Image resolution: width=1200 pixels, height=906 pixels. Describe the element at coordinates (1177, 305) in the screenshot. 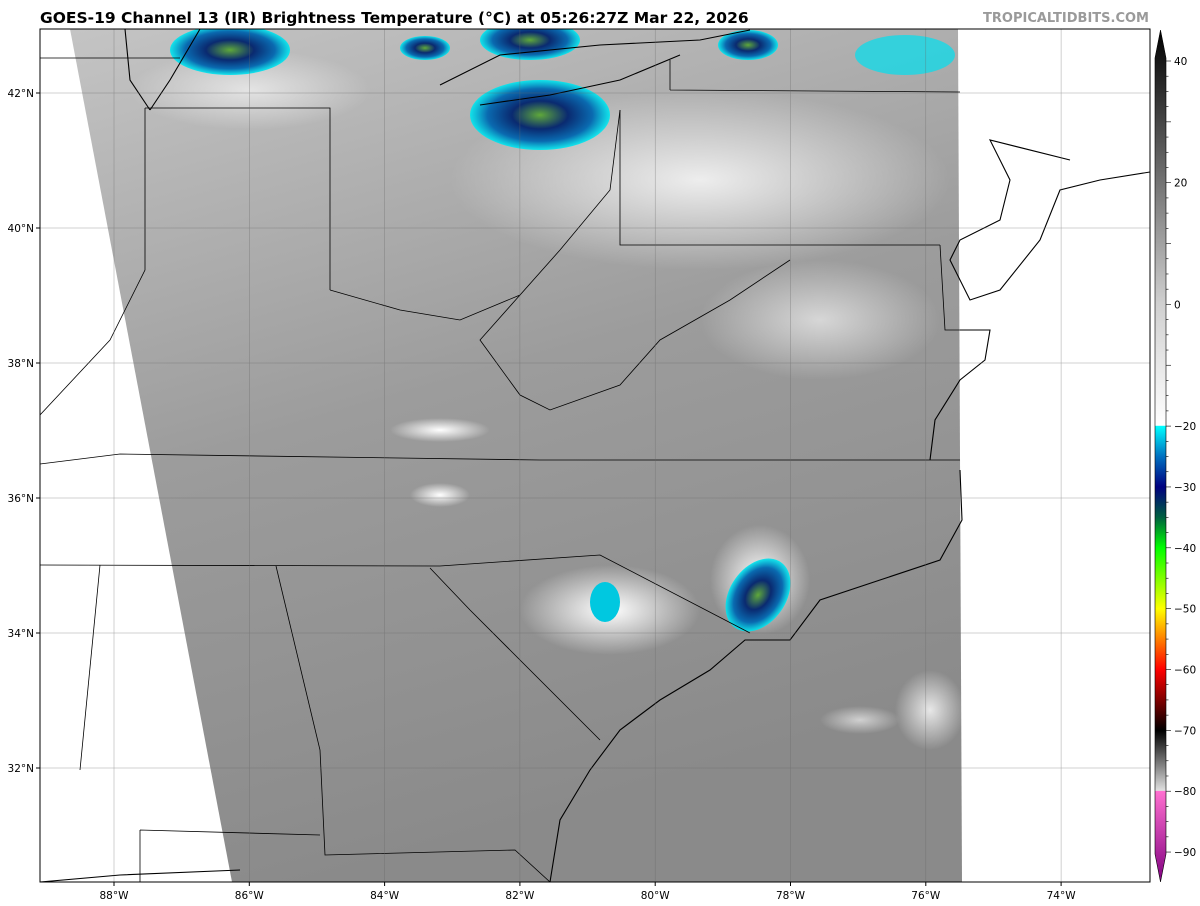

I see `colorbar-label: 0` at that location.